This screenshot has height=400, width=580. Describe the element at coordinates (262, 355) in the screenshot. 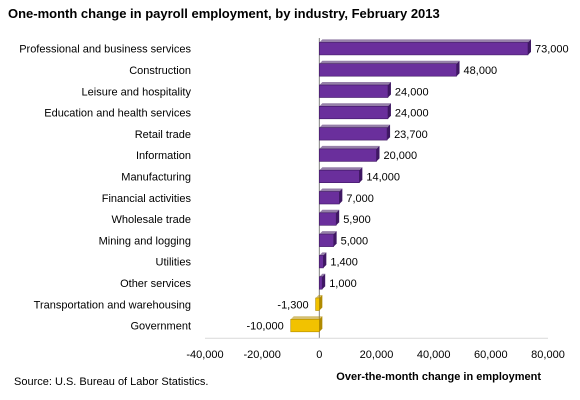

I see `x-tick-label: -20,000` at that location.